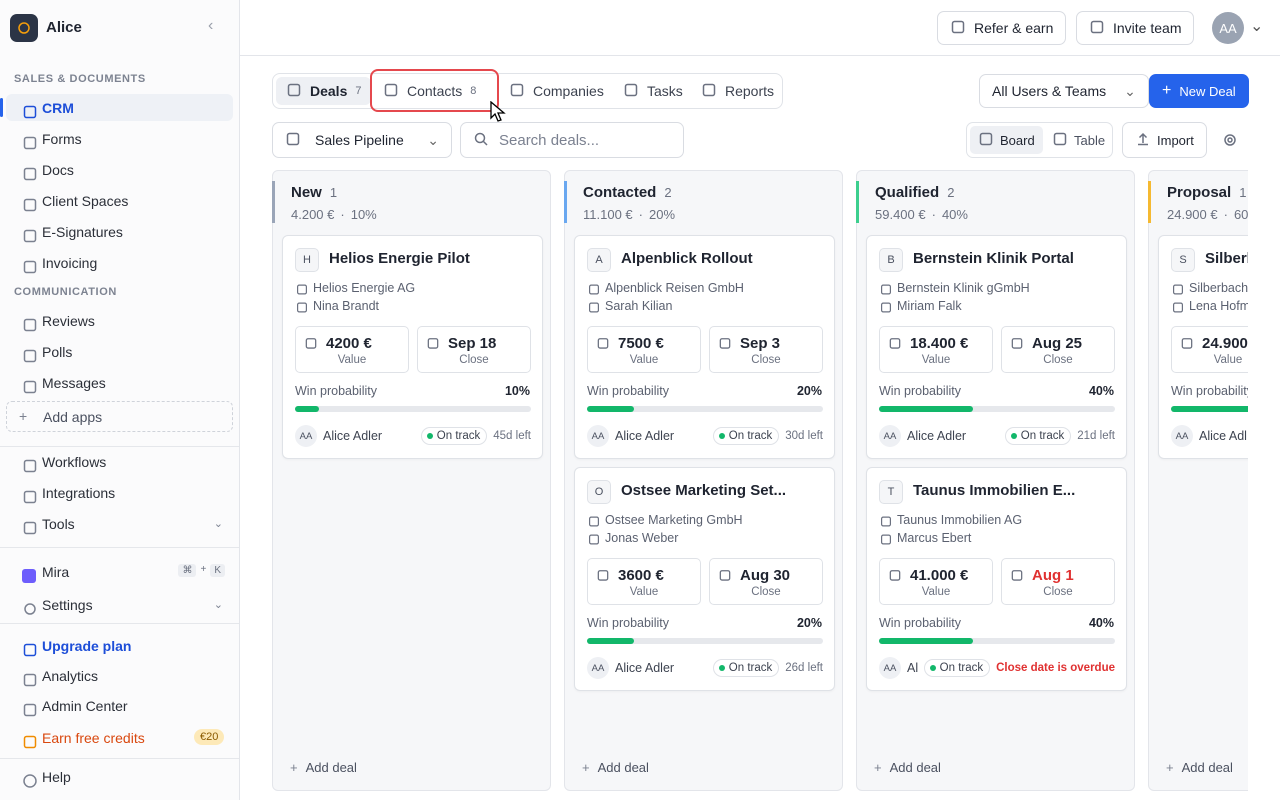  Describe the element at coordinates (1002, 28) in the screenshot. I see `refer-button: Refer & earn` at that location.